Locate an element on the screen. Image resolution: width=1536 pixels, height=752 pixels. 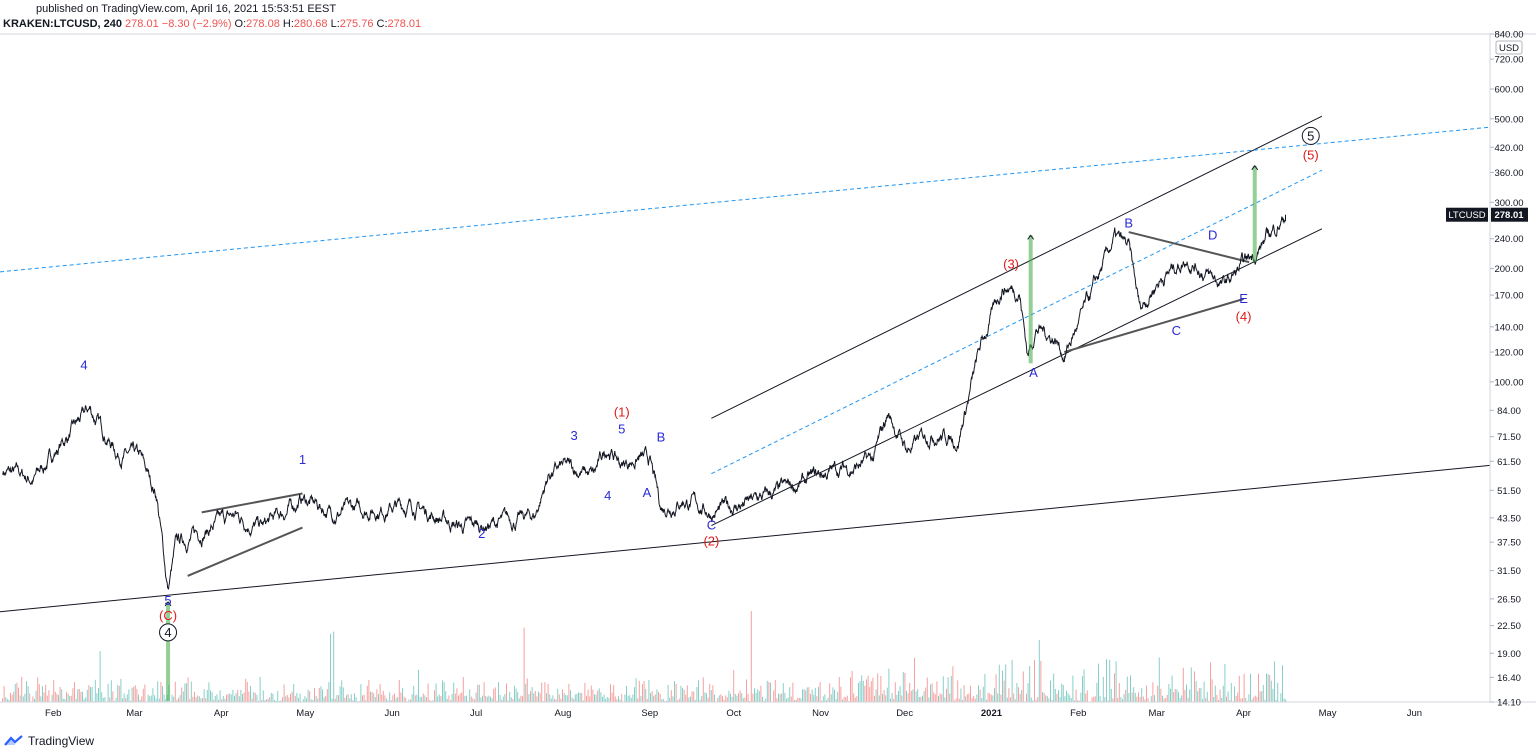
last-price: 278.01 is located at coordinates (142, 24).